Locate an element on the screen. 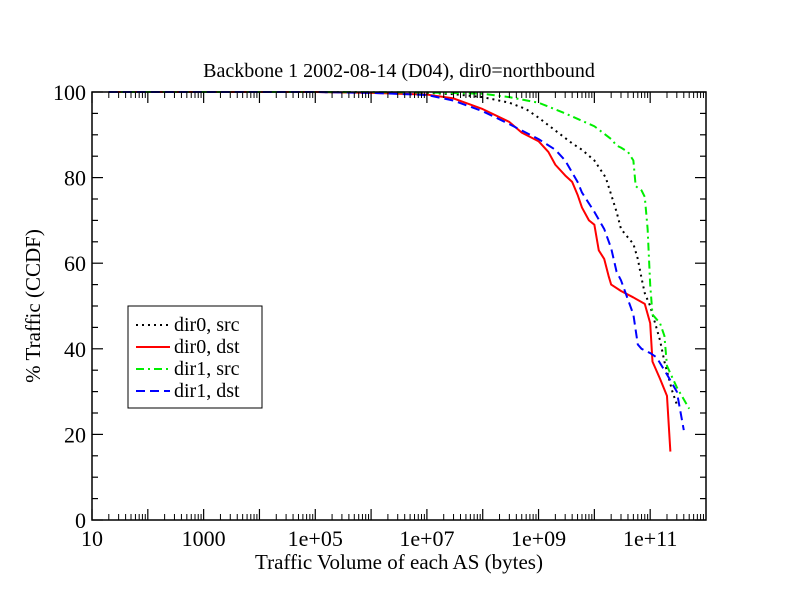 The width and height of the screenshot is (792, 612). x-tick-label: 1e+11 is located at coordinates (650, 538).